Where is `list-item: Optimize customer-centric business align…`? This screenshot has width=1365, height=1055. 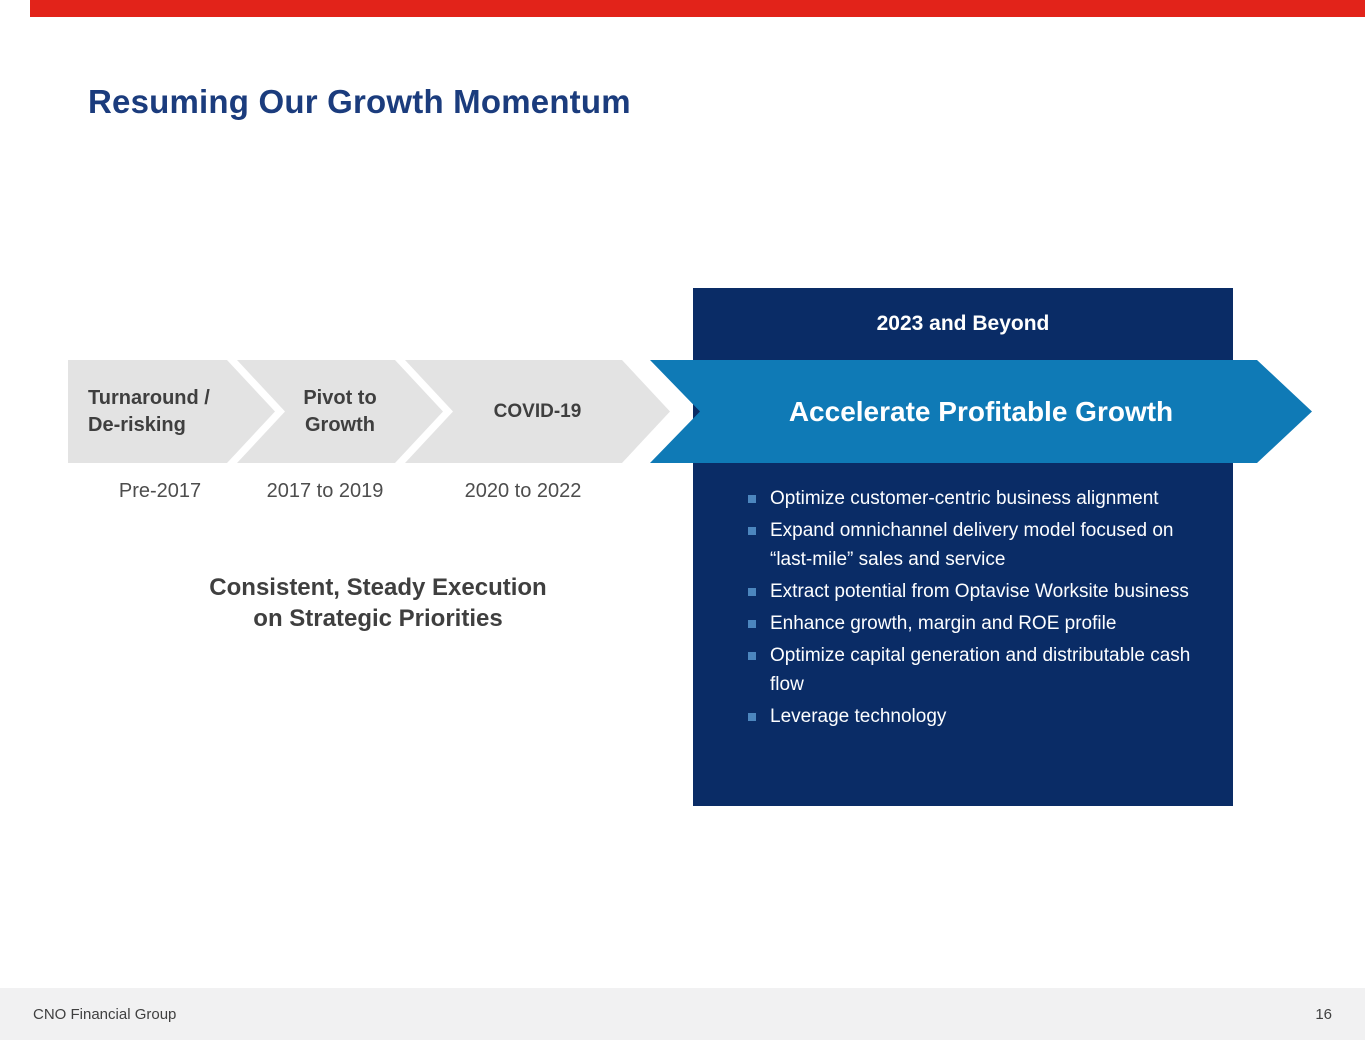 list-item: Optimize customer-centric business align… is located at coordinates (978, 498).